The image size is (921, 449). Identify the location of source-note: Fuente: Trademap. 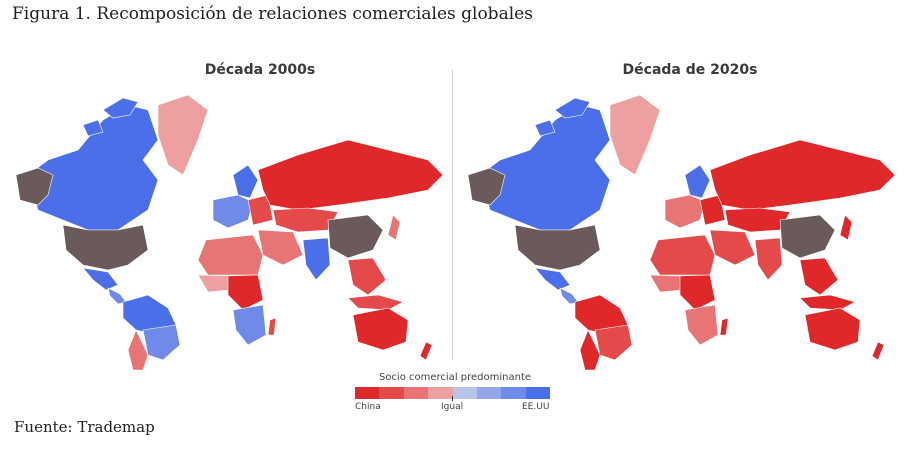
(84, 427).